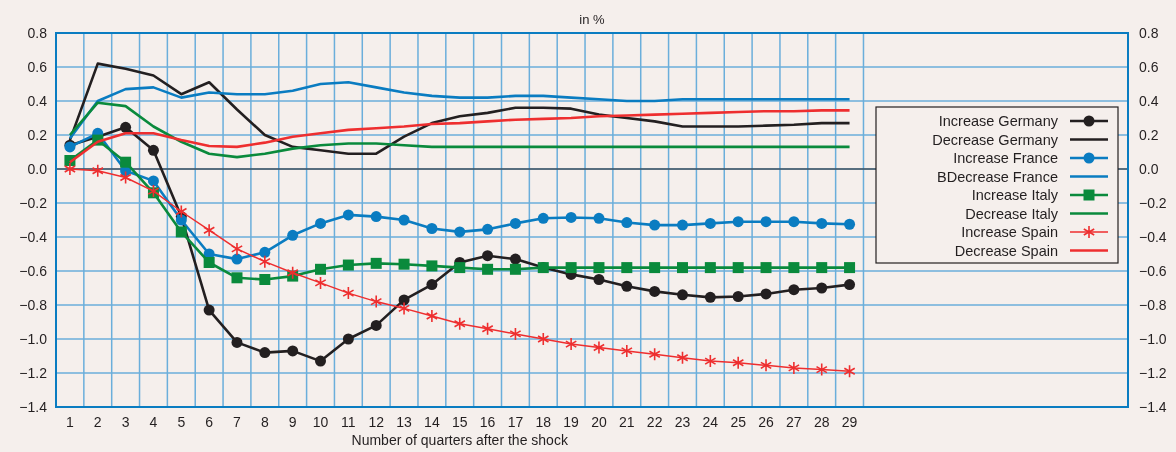 The width and height of the screenshot is (1176, 452). What do you see at coordinates (37, 67) in the screenshot?
I see `y-tick-label: 0.6` at bounding box center [37, 67].